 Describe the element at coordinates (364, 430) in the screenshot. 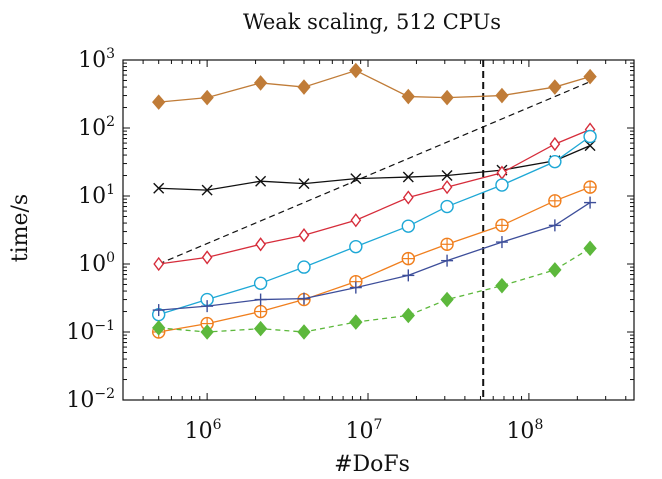

I see `x-tick-label: 107` at that location.